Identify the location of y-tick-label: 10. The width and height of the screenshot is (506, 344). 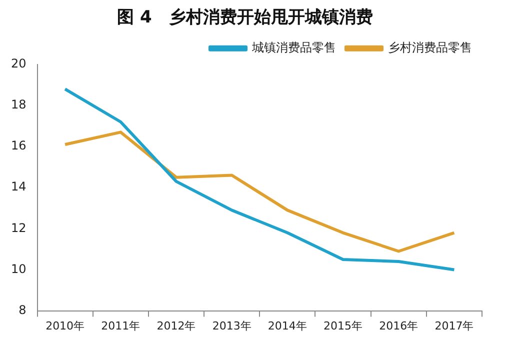
(18, 269).